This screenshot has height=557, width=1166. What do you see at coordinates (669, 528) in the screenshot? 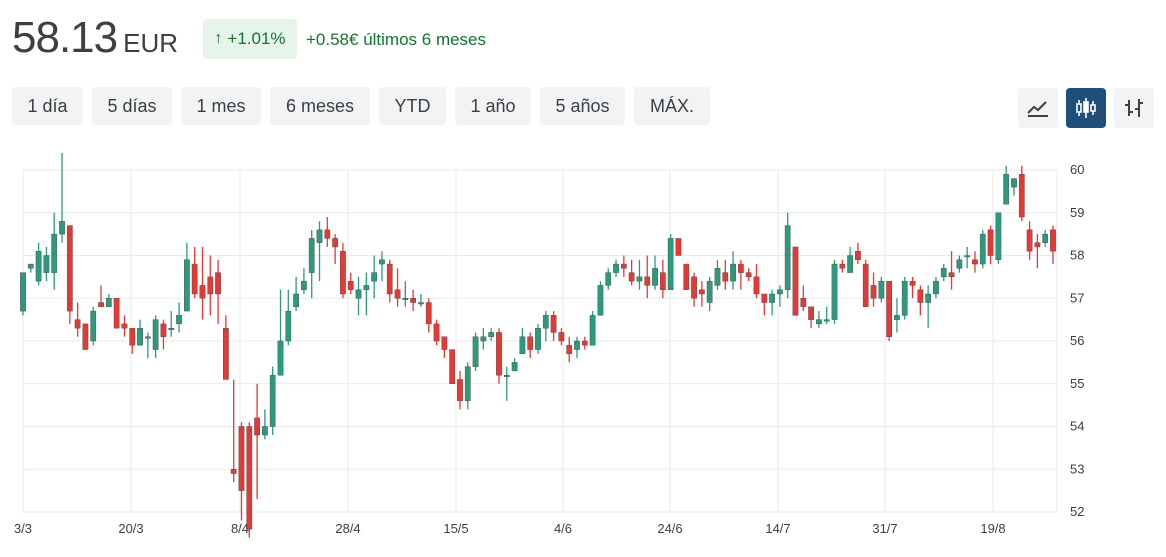
I see `x-tick-label: 24/6` at bounding box center [669, 528].